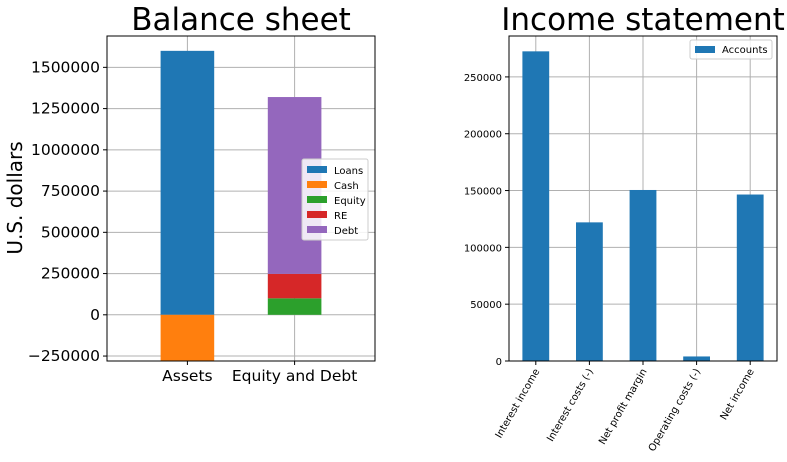 The width and height of the screenshot is (787, 462). I want to click on y-tick-label: 1500000, so click(65, 67).